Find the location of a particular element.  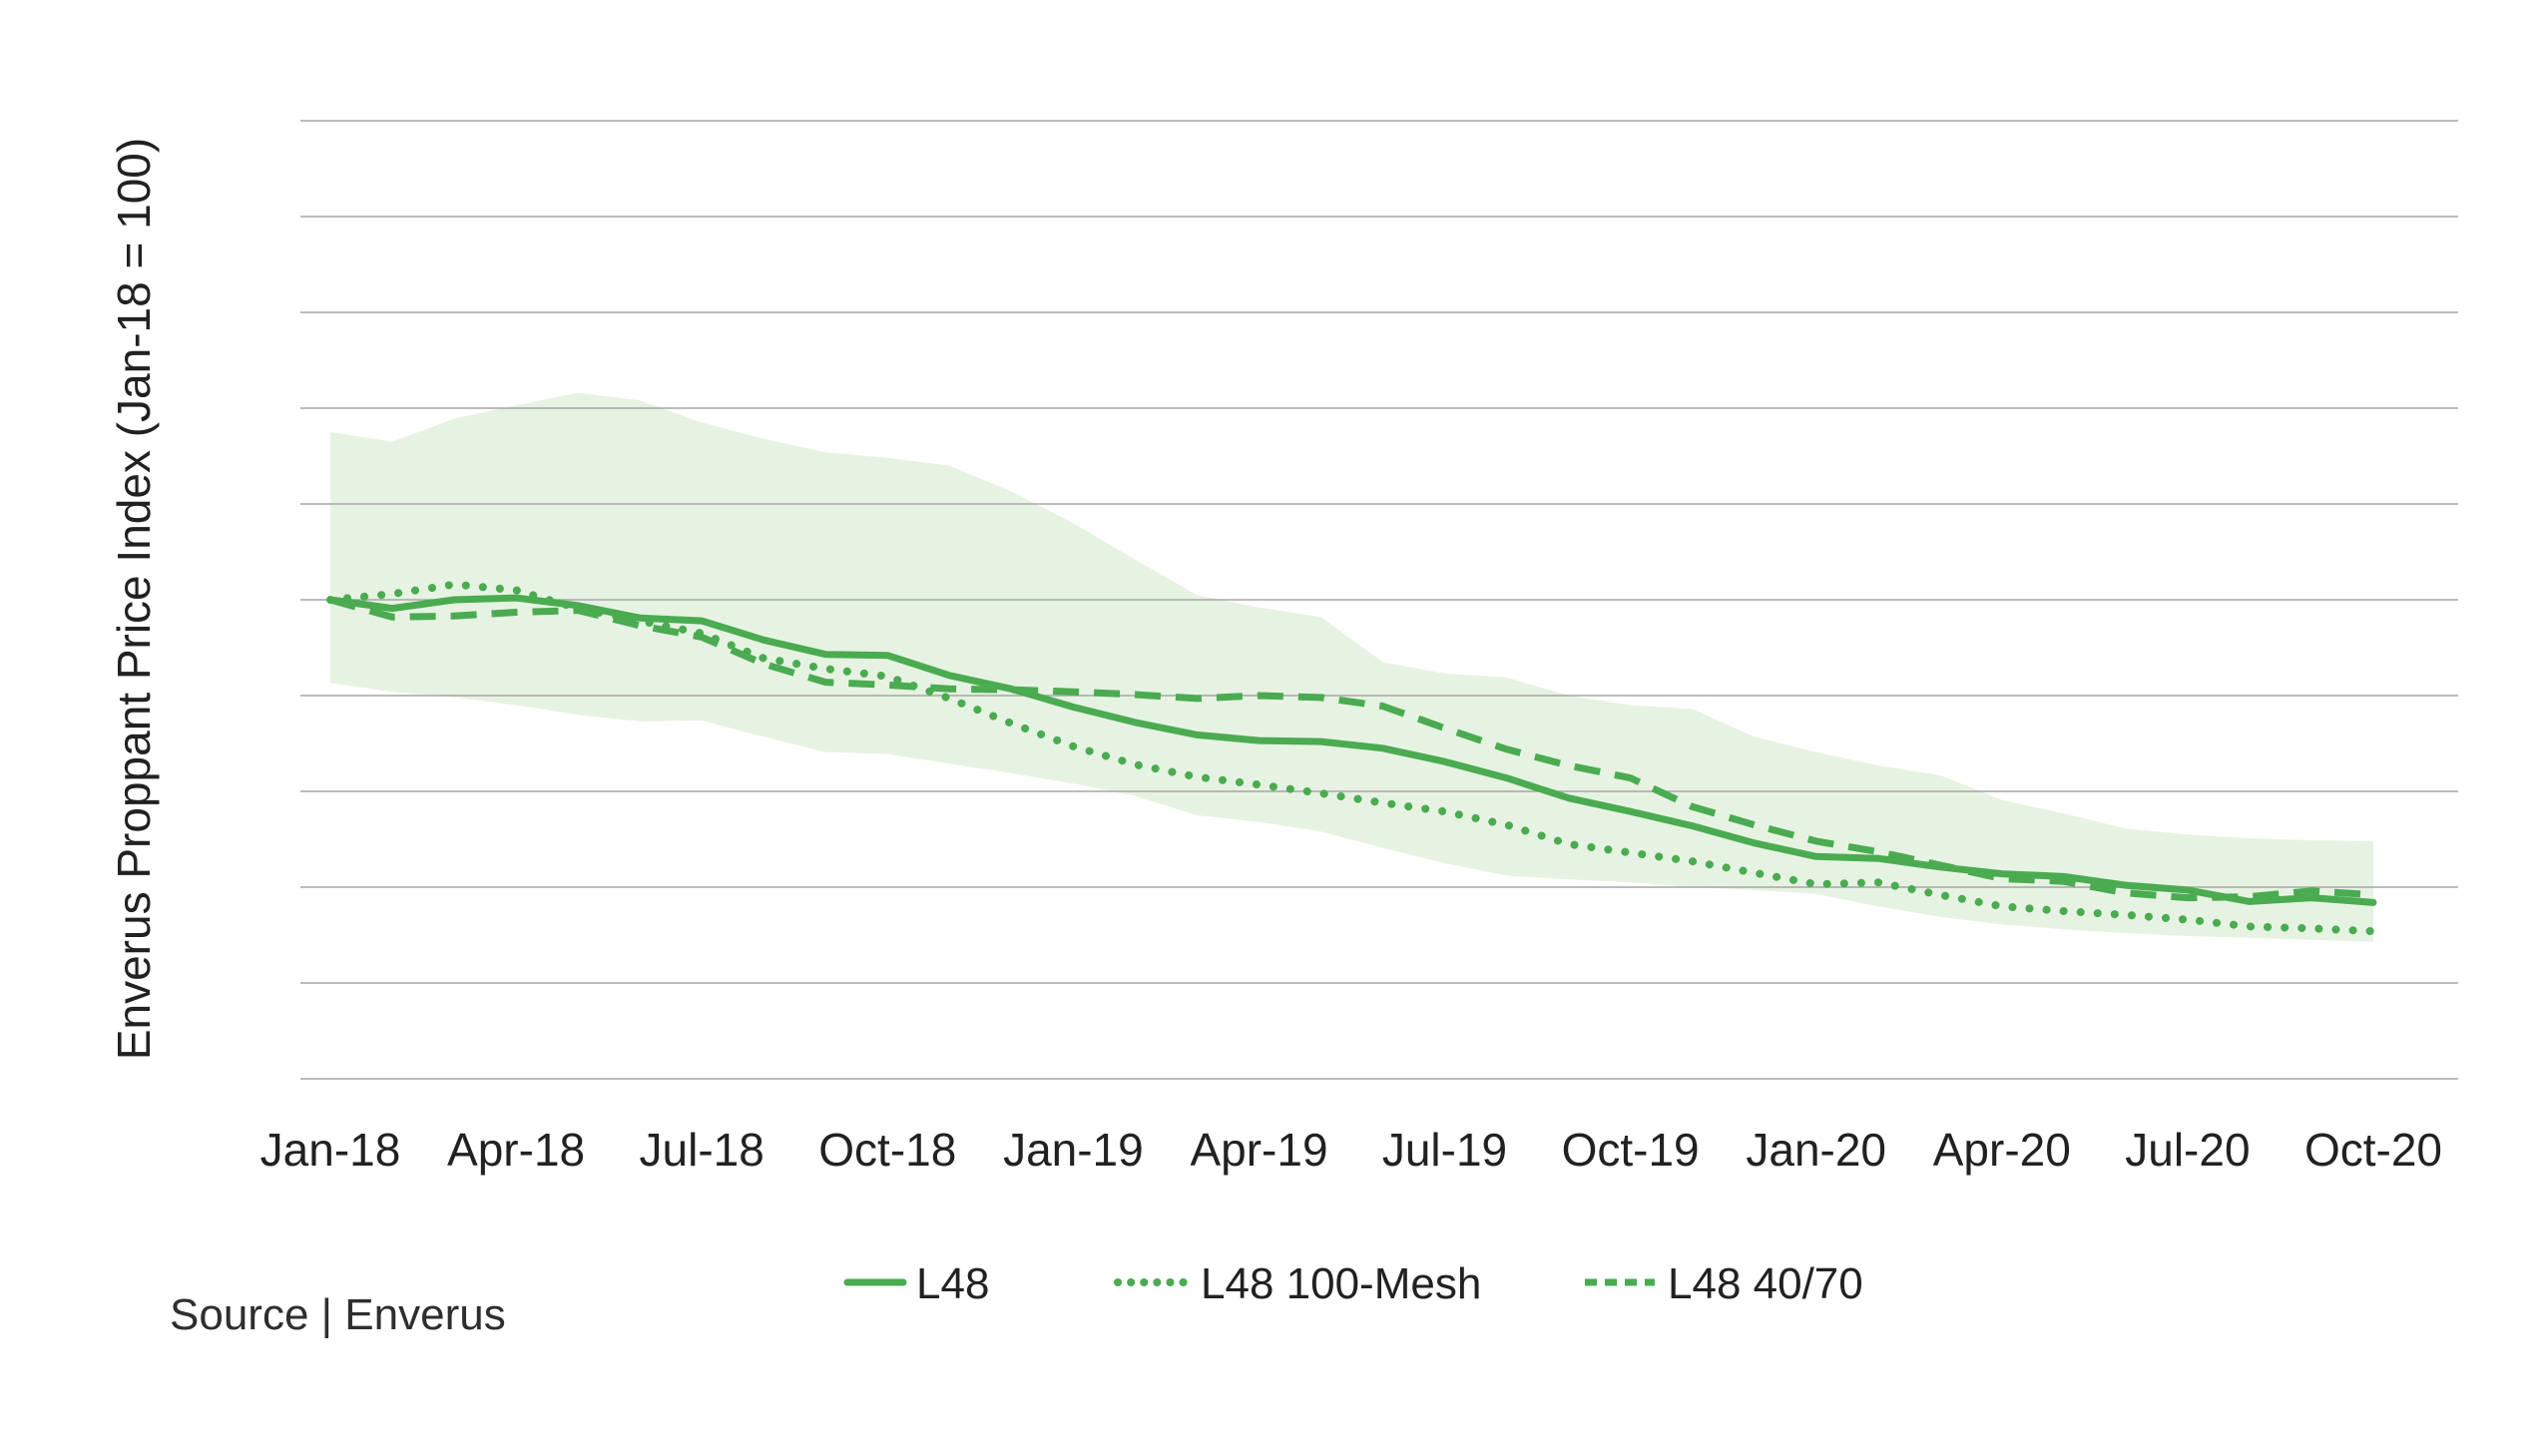

legend-item-l48-4070: L48 40/70 is located at coordinates (1724, 1283).